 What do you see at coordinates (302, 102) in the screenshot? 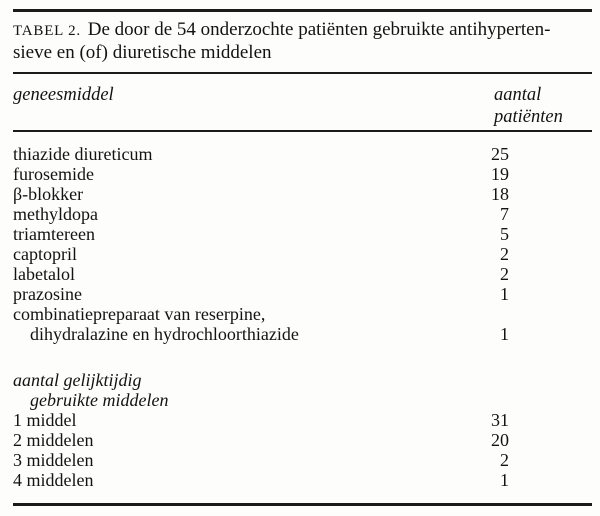
I see `column-header-row: geneesmiddel aantal patiënten` at bounding box center [302, 102].